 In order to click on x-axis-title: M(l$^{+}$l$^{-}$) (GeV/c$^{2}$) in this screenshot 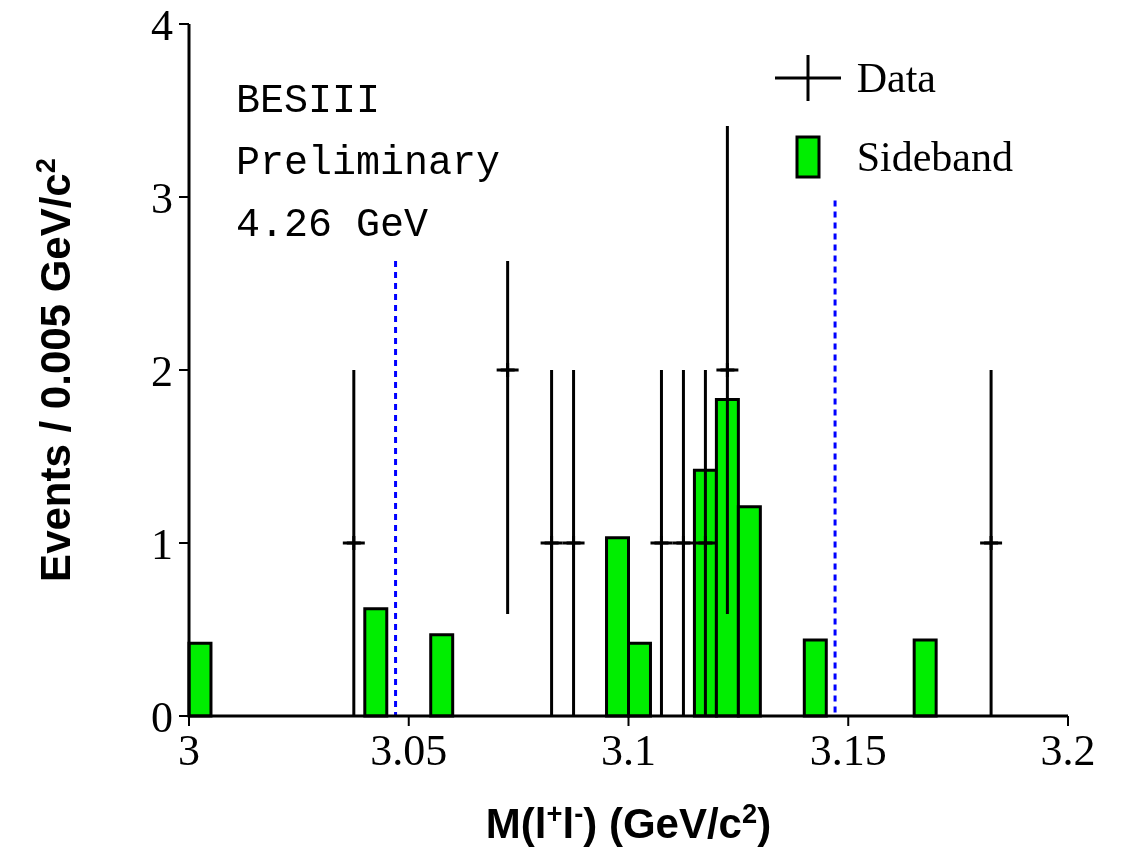, I will do `click(628, 822)`.